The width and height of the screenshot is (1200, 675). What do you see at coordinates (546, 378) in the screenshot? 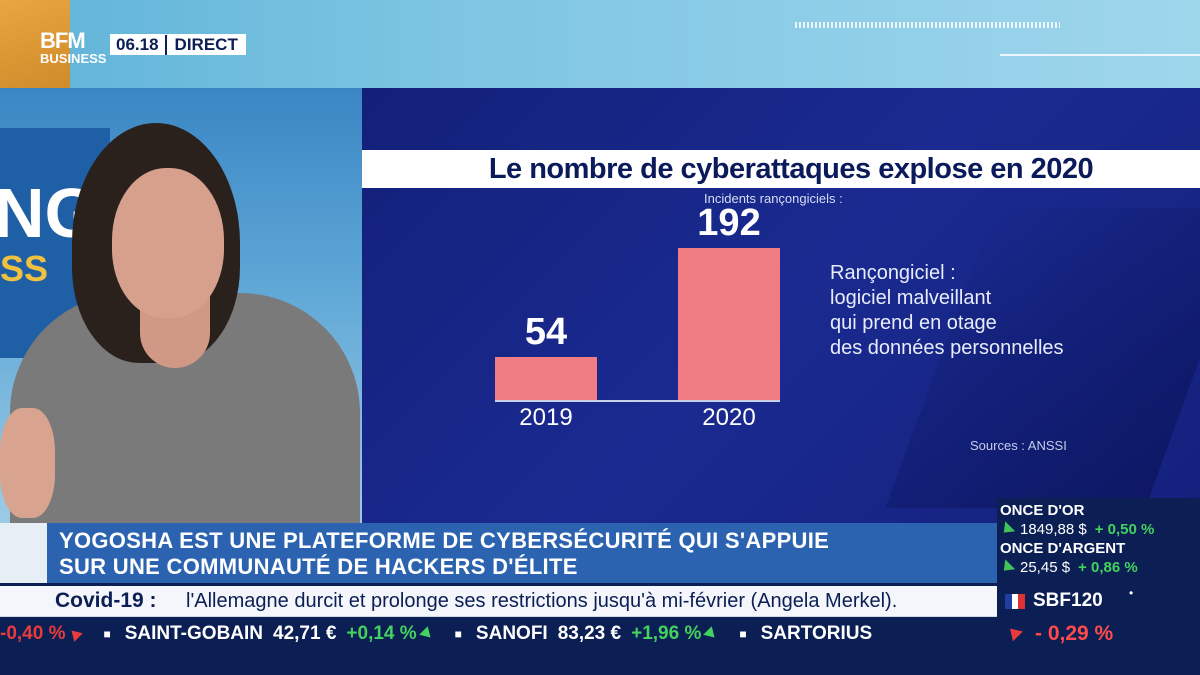
I see `bar-2019` at bounding box center [546, 378].